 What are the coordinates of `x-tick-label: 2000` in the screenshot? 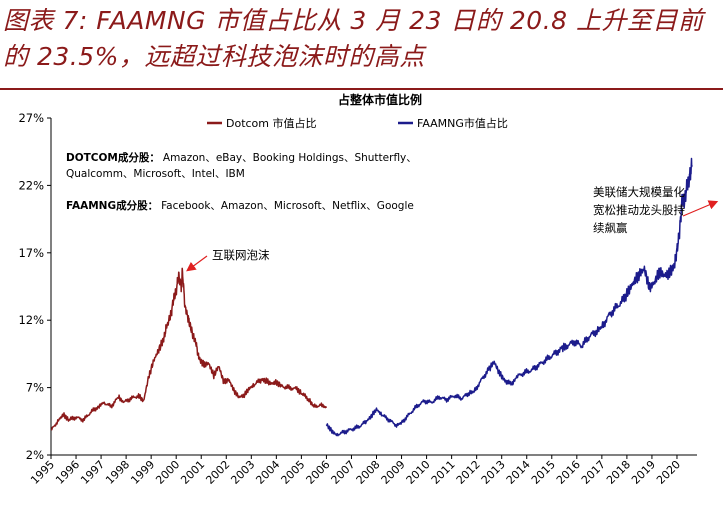 It's located at (167, 472).